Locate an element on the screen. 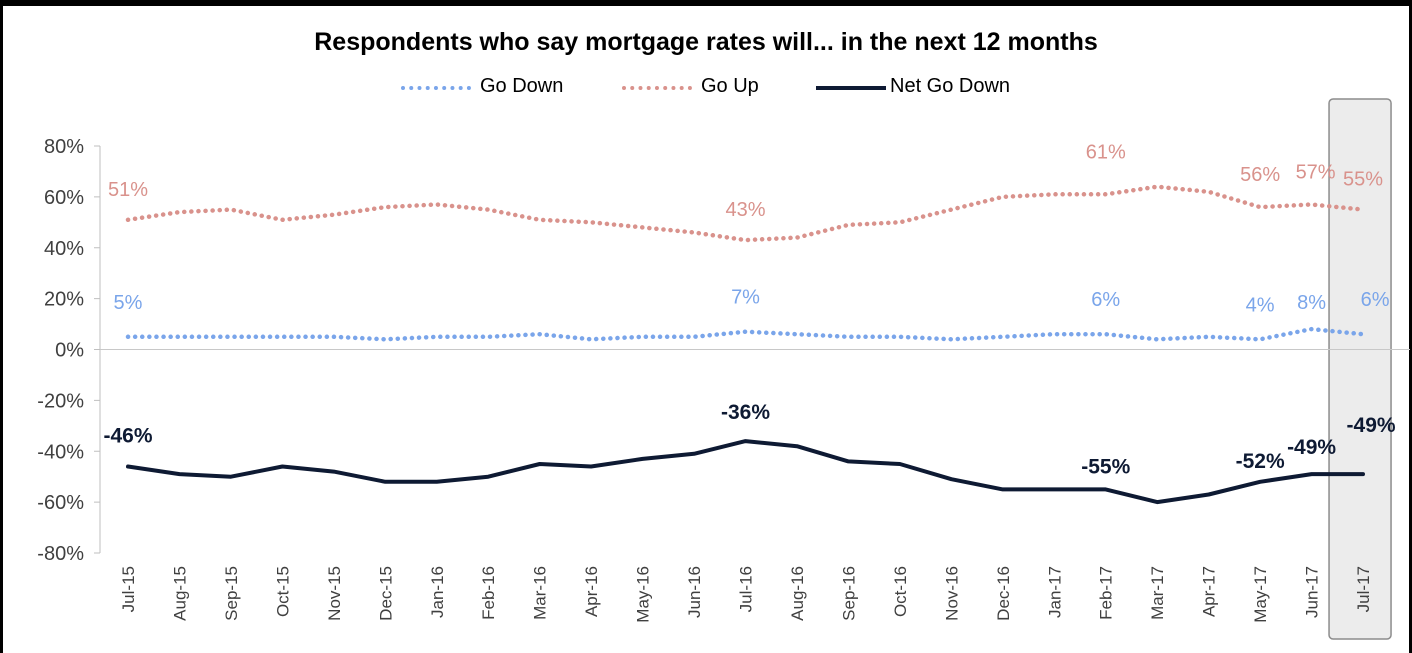 This screenshot has width=1412, height=653. x-tick-label: Dec-16 is located at coordinates (1003, 593).